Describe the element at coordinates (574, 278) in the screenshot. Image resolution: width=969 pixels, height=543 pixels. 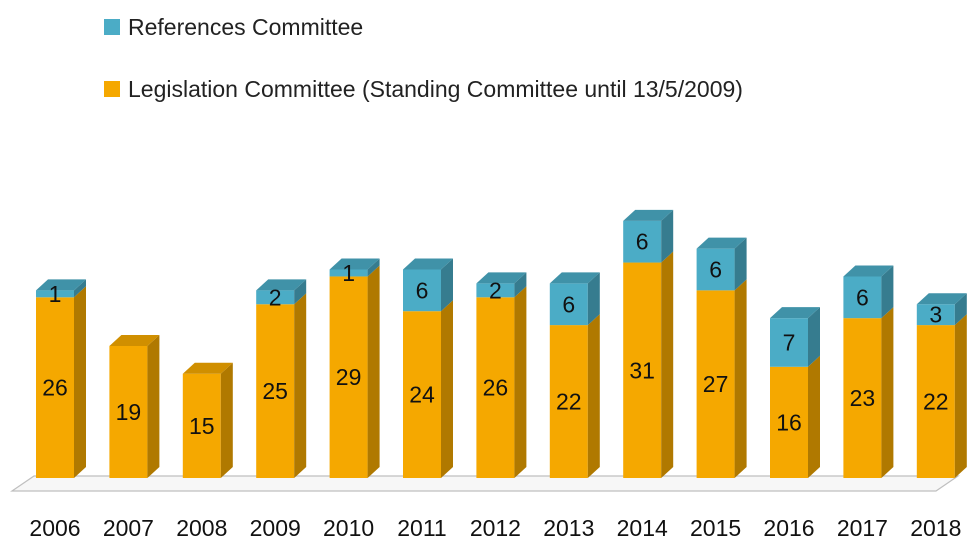
I see `bar-references-2013-top` at that location.